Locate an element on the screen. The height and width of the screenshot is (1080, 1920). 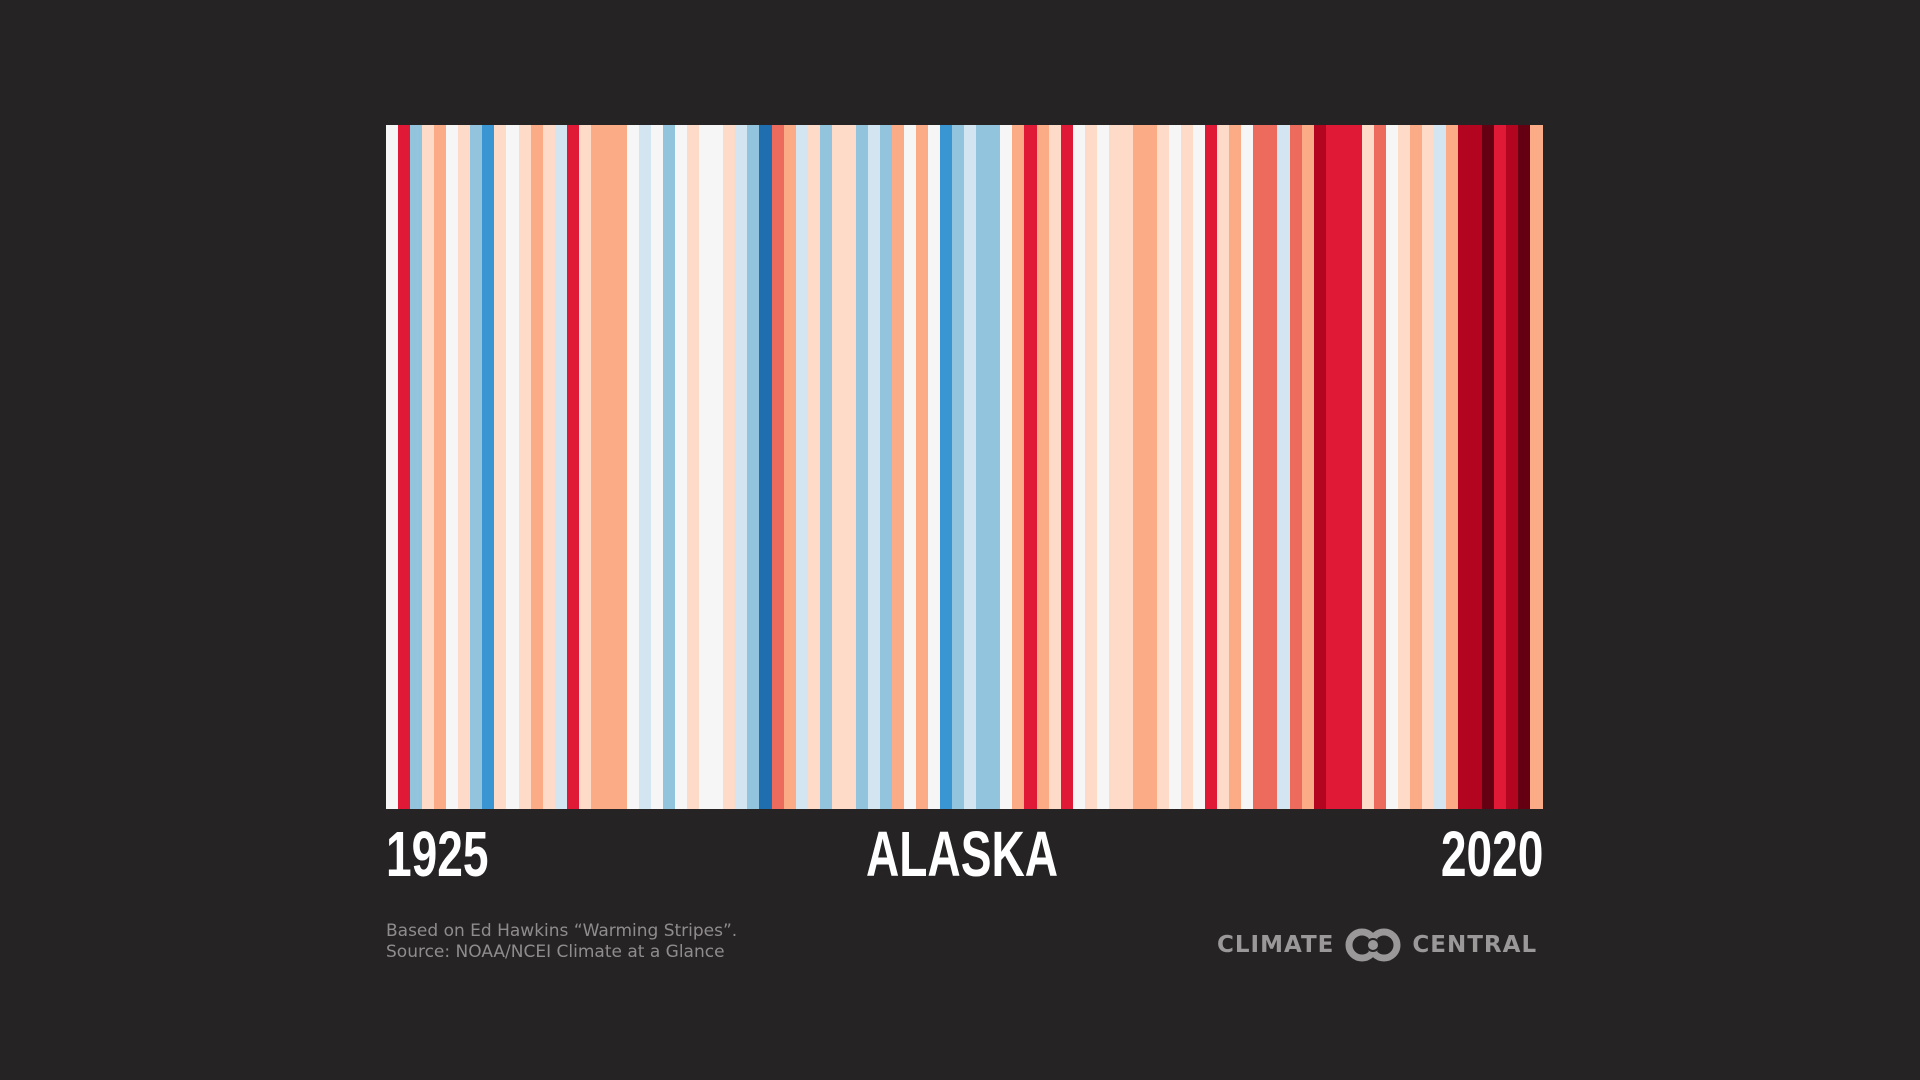
stripe-1991 is located at coordinates (1187, 467).